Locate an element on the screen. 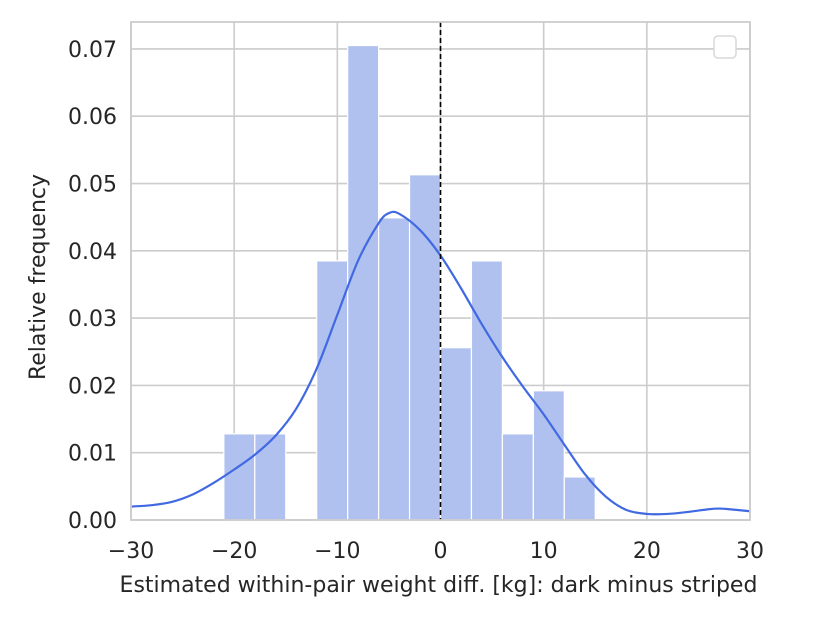  x-tick-label-3: 0 is located at coordinates (441, 551).